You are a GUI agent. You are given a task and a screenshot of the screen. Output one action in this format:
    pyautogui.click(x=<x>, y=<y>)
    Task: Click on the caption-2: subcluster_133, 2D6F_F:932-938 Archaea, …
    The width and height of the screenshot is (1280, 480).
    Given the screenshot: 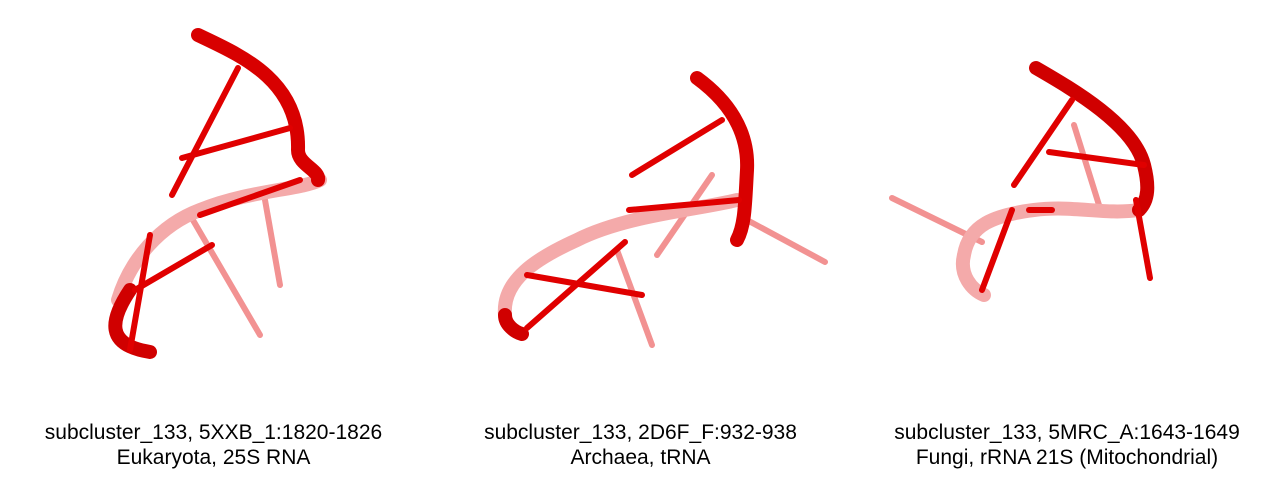 What is the action you would take?
    pyautogui.click(x=640, y=445)
    